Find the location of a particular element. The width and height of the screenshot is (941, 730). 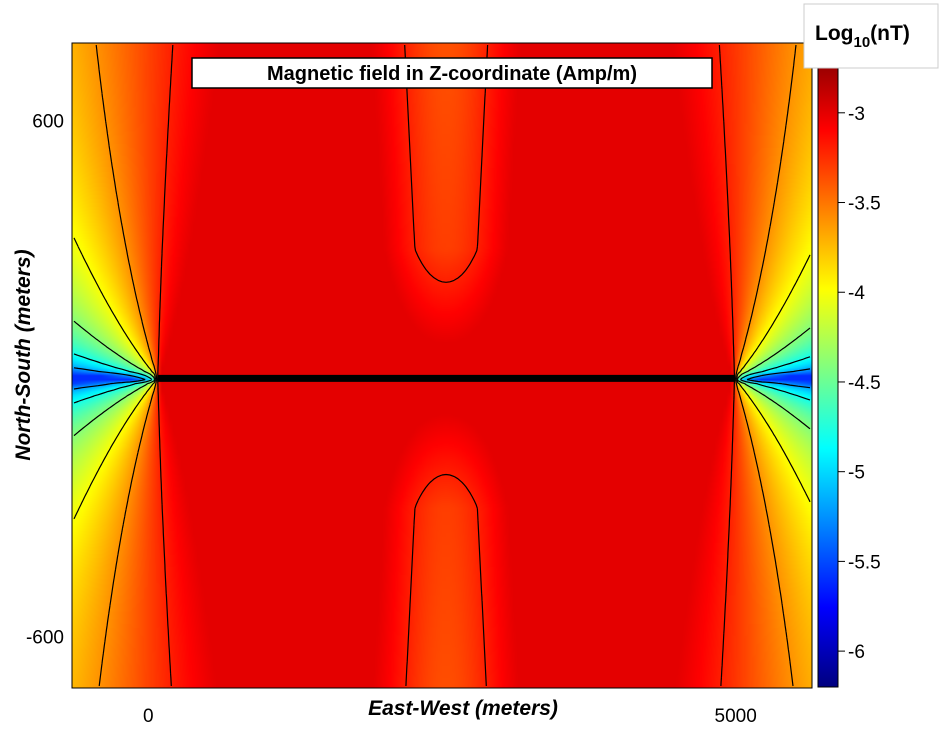

colorbar-tick-label: -5.5 is located at coordinates (864, 562).